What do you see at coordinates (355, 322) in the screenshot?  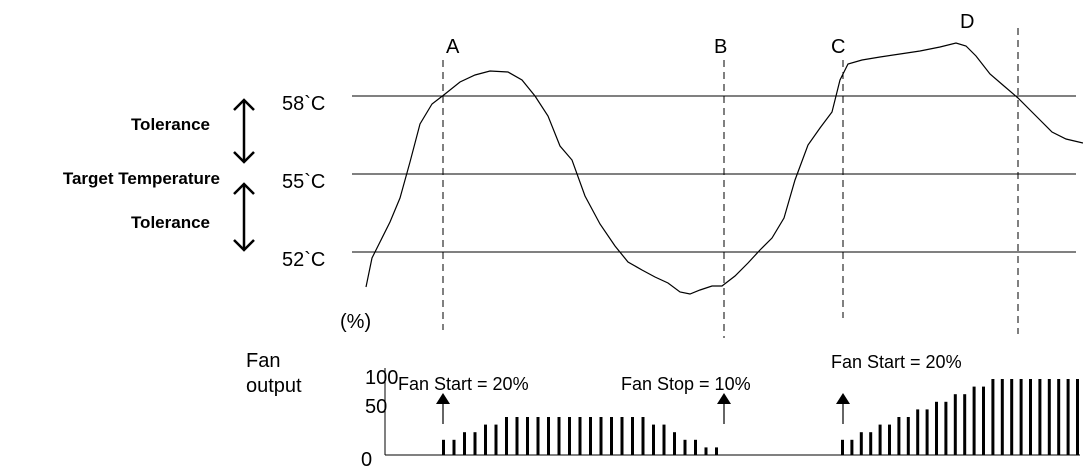 I see `fan-unit-label: (%)` at bounding box center [355, 322].